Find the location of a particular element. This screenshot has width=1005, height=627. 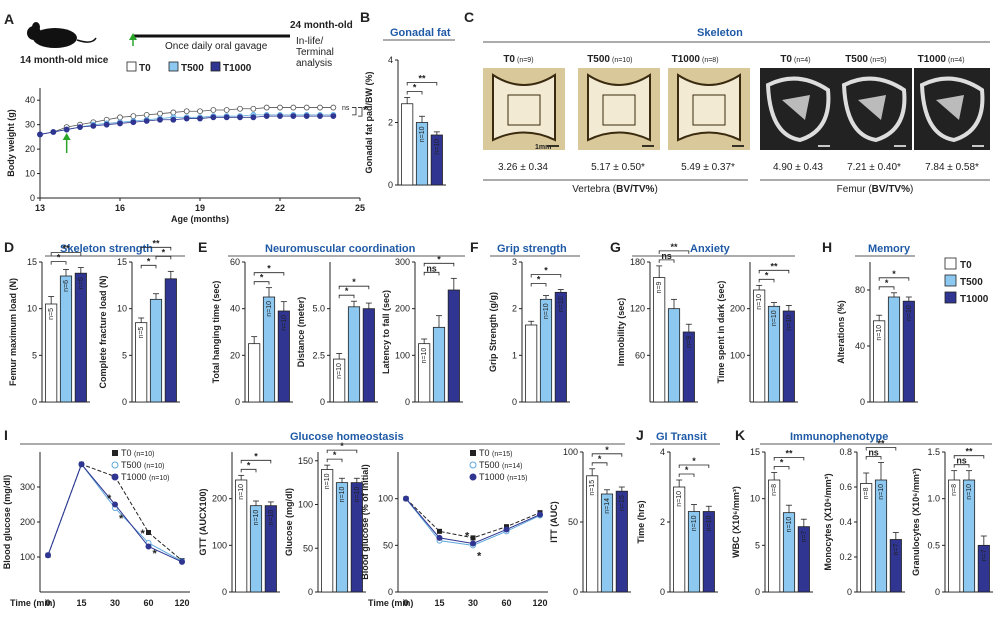

y-tick-label: 0.5 is located at coordinates (933, 545).